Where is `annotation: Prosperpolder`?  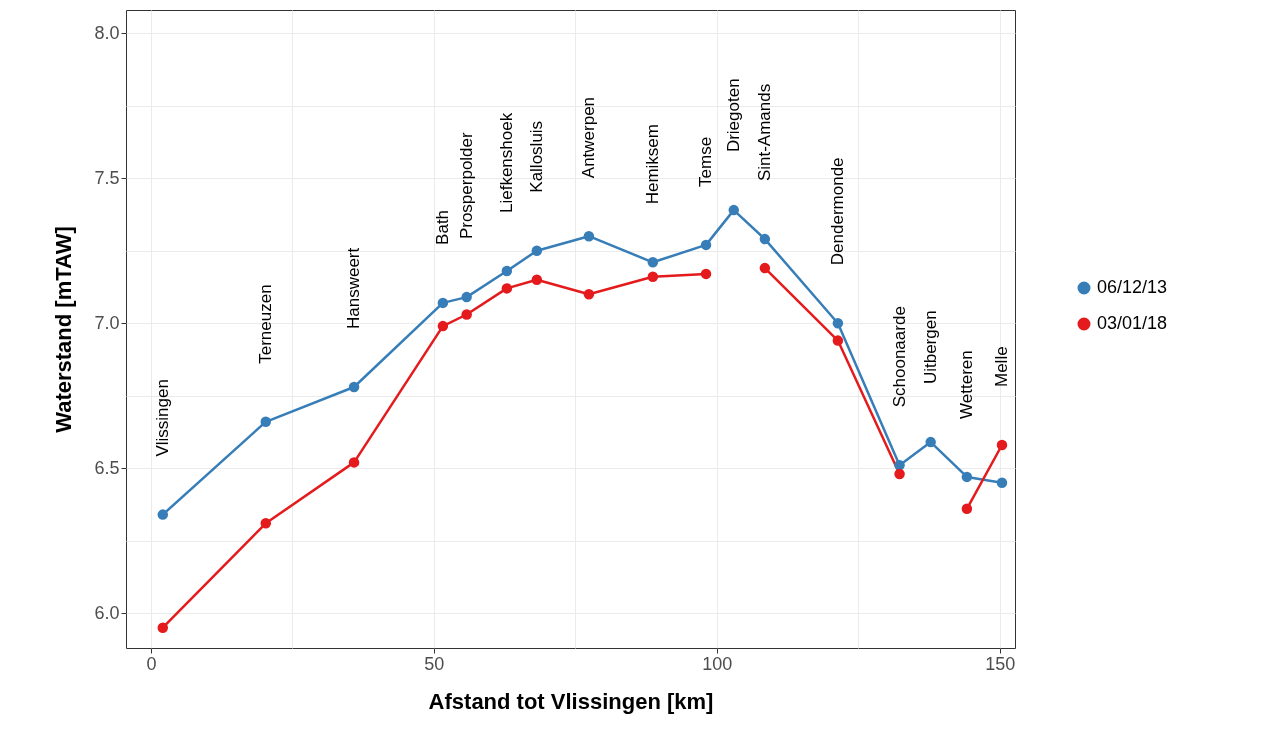
annotation: Prosperpolder is located at coordinates (466, 185).